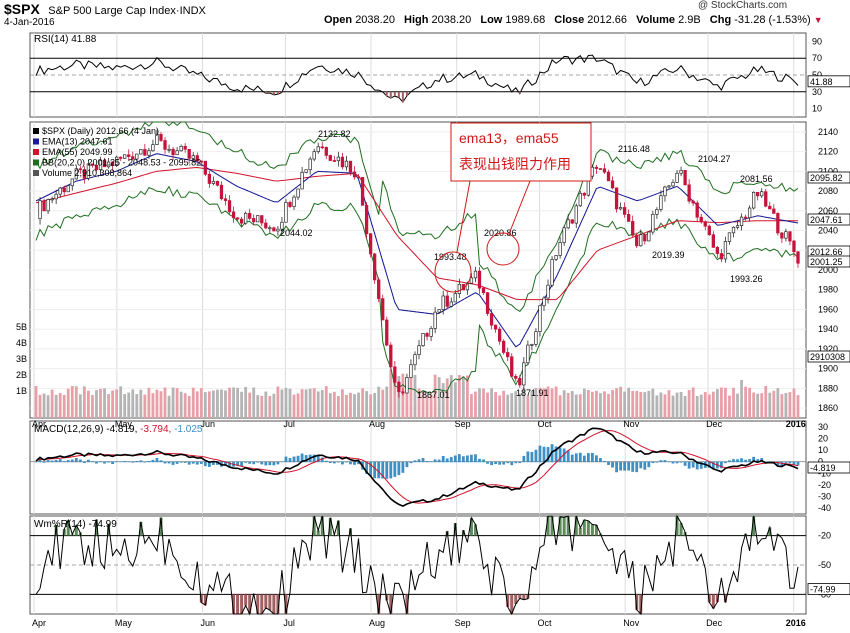 The image size is (850, 633). What do you see at coordinates (515, 164) in the screenshot?
I see `annotation-line-2: 表现出钱阻力作用` at bounding box center [515, 164].